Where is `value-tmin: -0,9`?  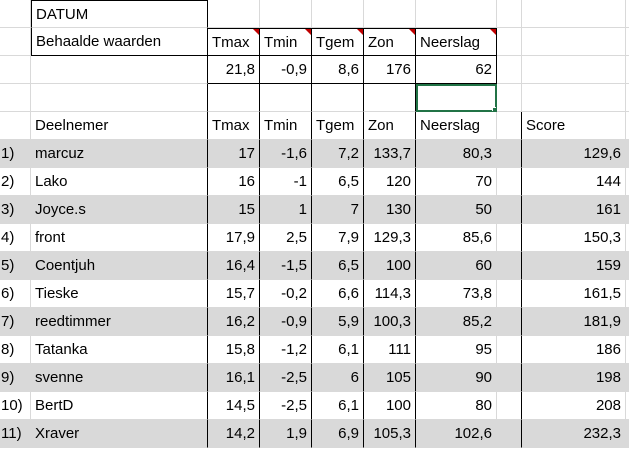 value-tmin: -0,9 is located at coordinates (286, 322).